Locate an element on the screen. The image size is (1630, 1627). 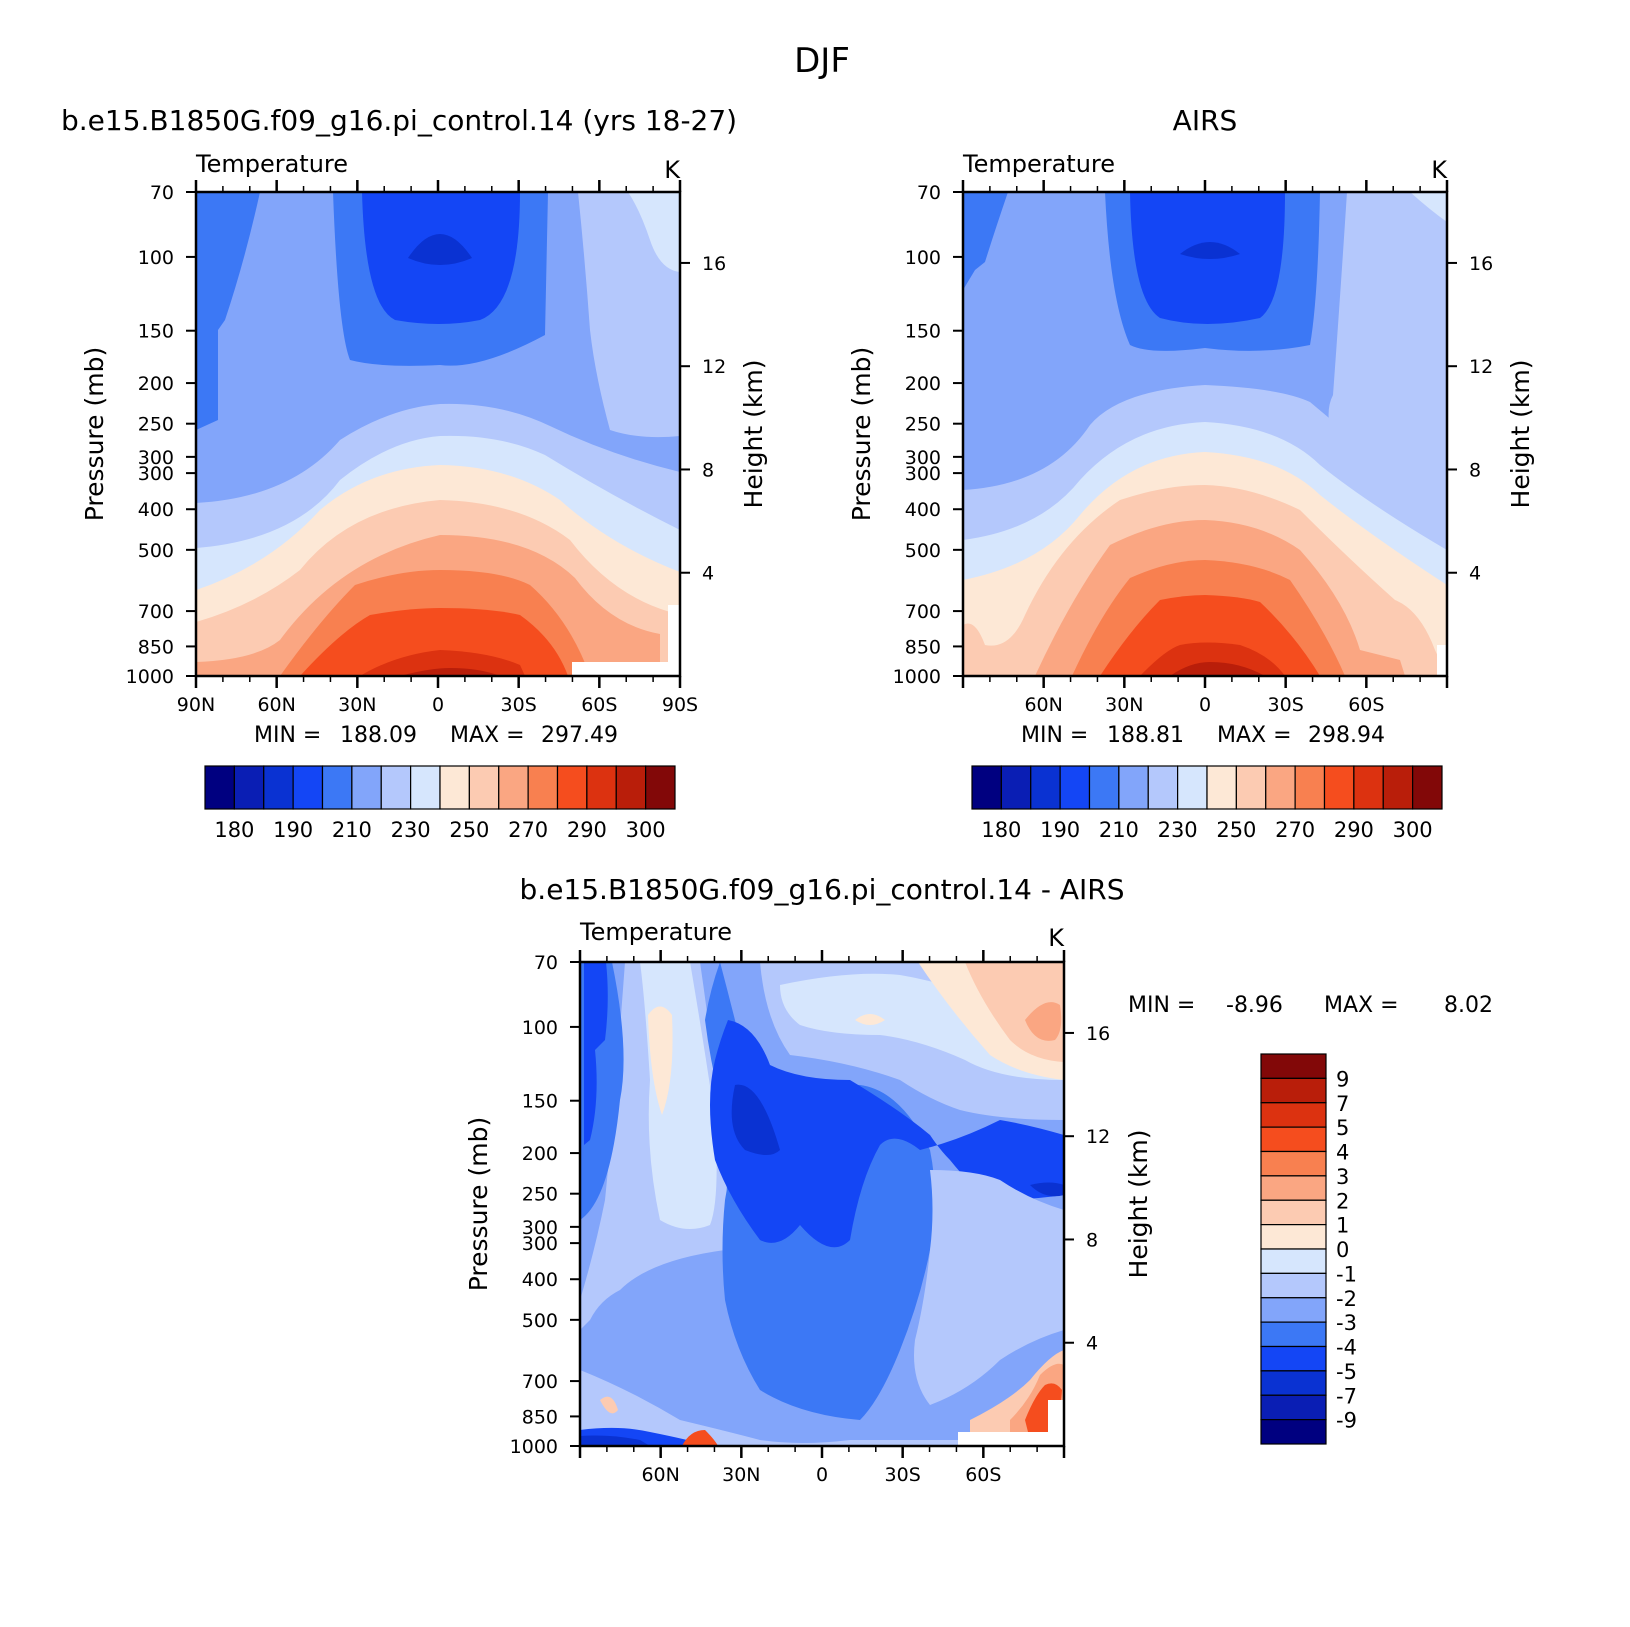
colorbar-label: 270 is located at coordinates (528, 830).